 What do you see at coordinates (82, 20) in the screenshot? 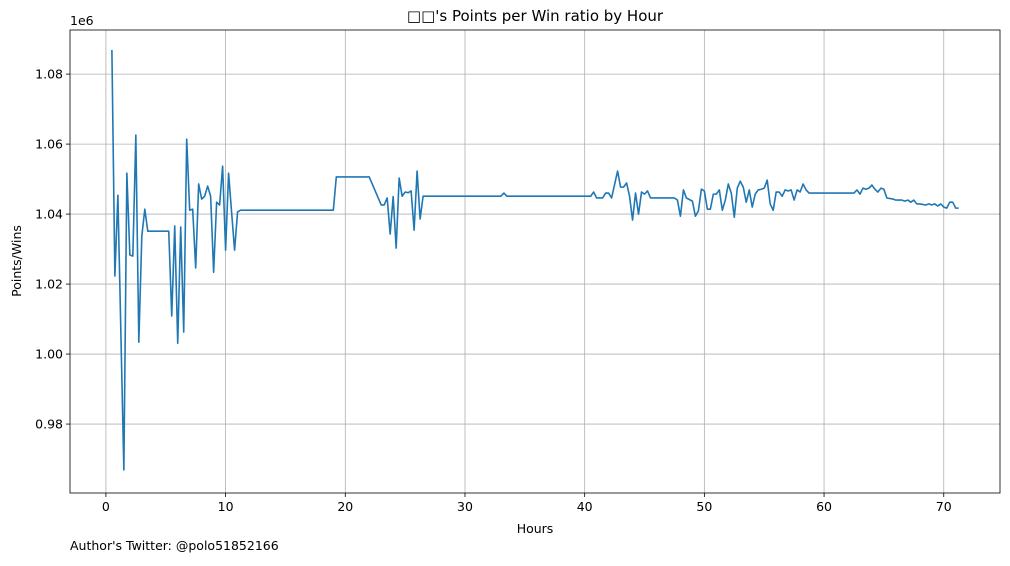
I see `y-offset-label: 1e6` at bounding box center [82, 20].